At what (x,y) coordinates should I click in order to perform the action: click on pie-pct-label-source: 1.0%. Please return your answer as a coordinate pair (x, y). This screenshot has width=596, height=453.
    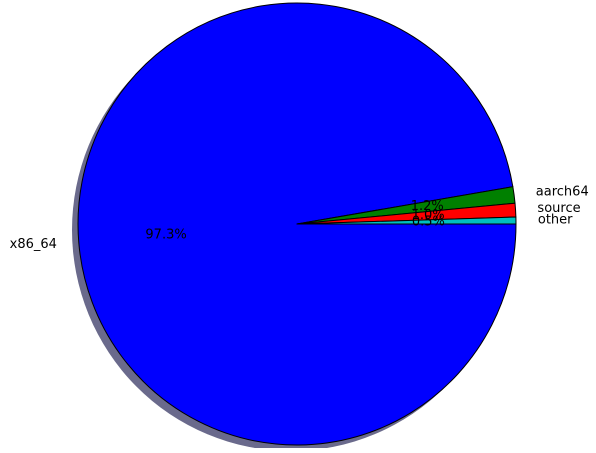
    Looking at the image, I should click on (428, 215).